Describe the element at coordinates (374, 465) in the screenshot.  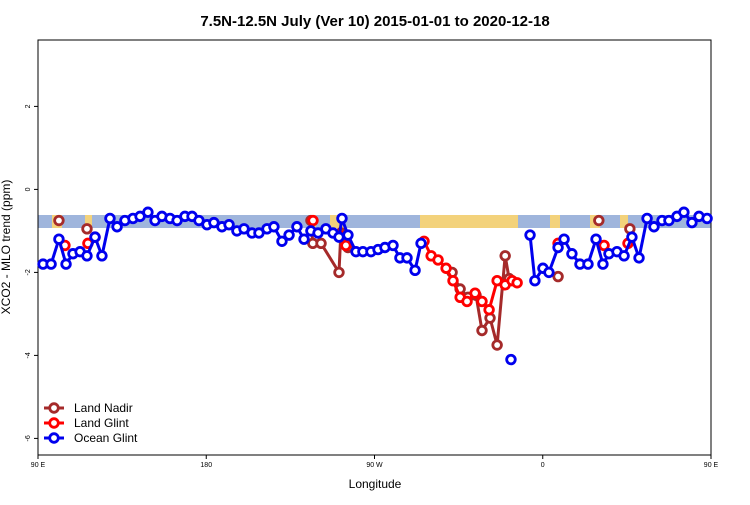
I see `x-tick-label: 90 W` at that location.